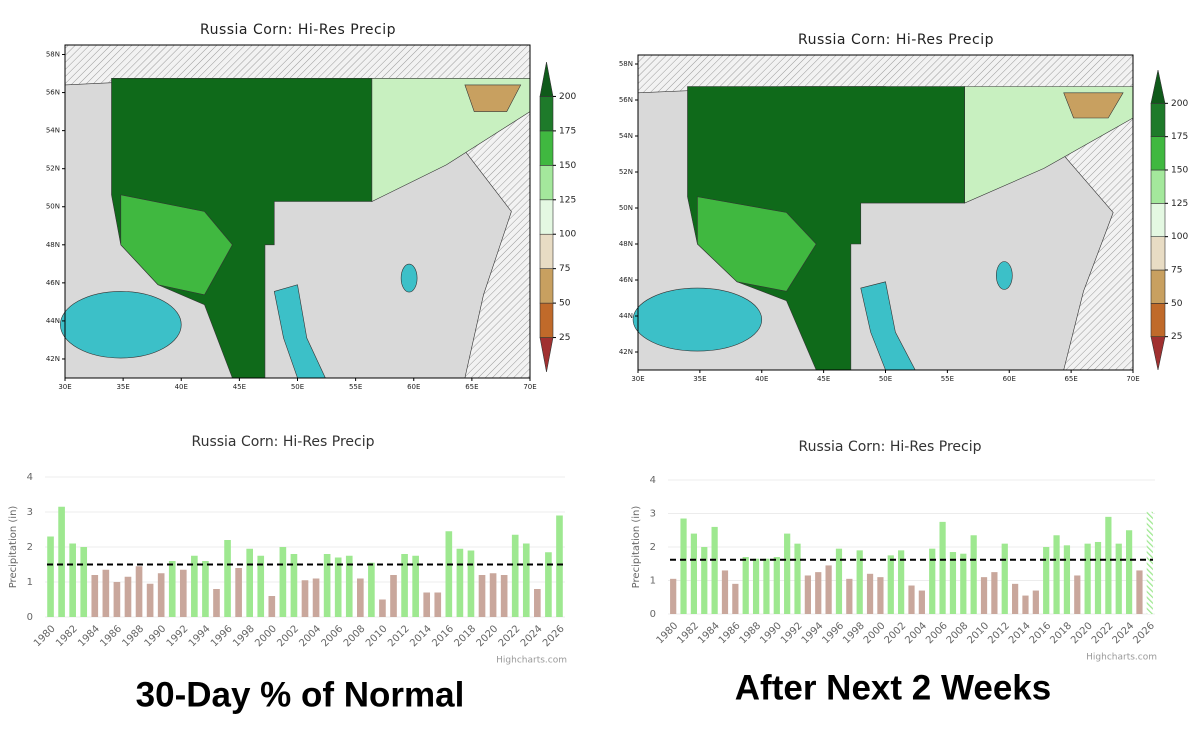 This screenshot has height=738, width=1199. I want to click on colorbar-tick-label: 100, so click(567, 235).